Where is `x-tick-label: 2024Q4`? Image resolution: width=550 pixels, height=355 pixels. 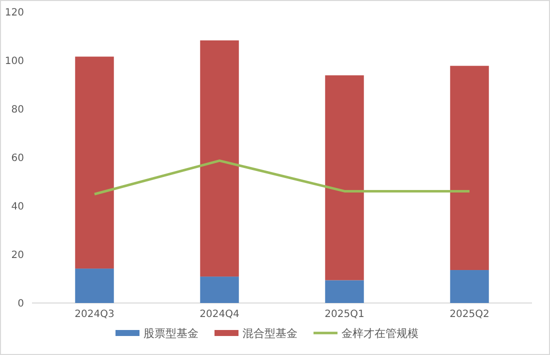 x-tick-label: 2024Q4 is located at coordinates (220, 314).